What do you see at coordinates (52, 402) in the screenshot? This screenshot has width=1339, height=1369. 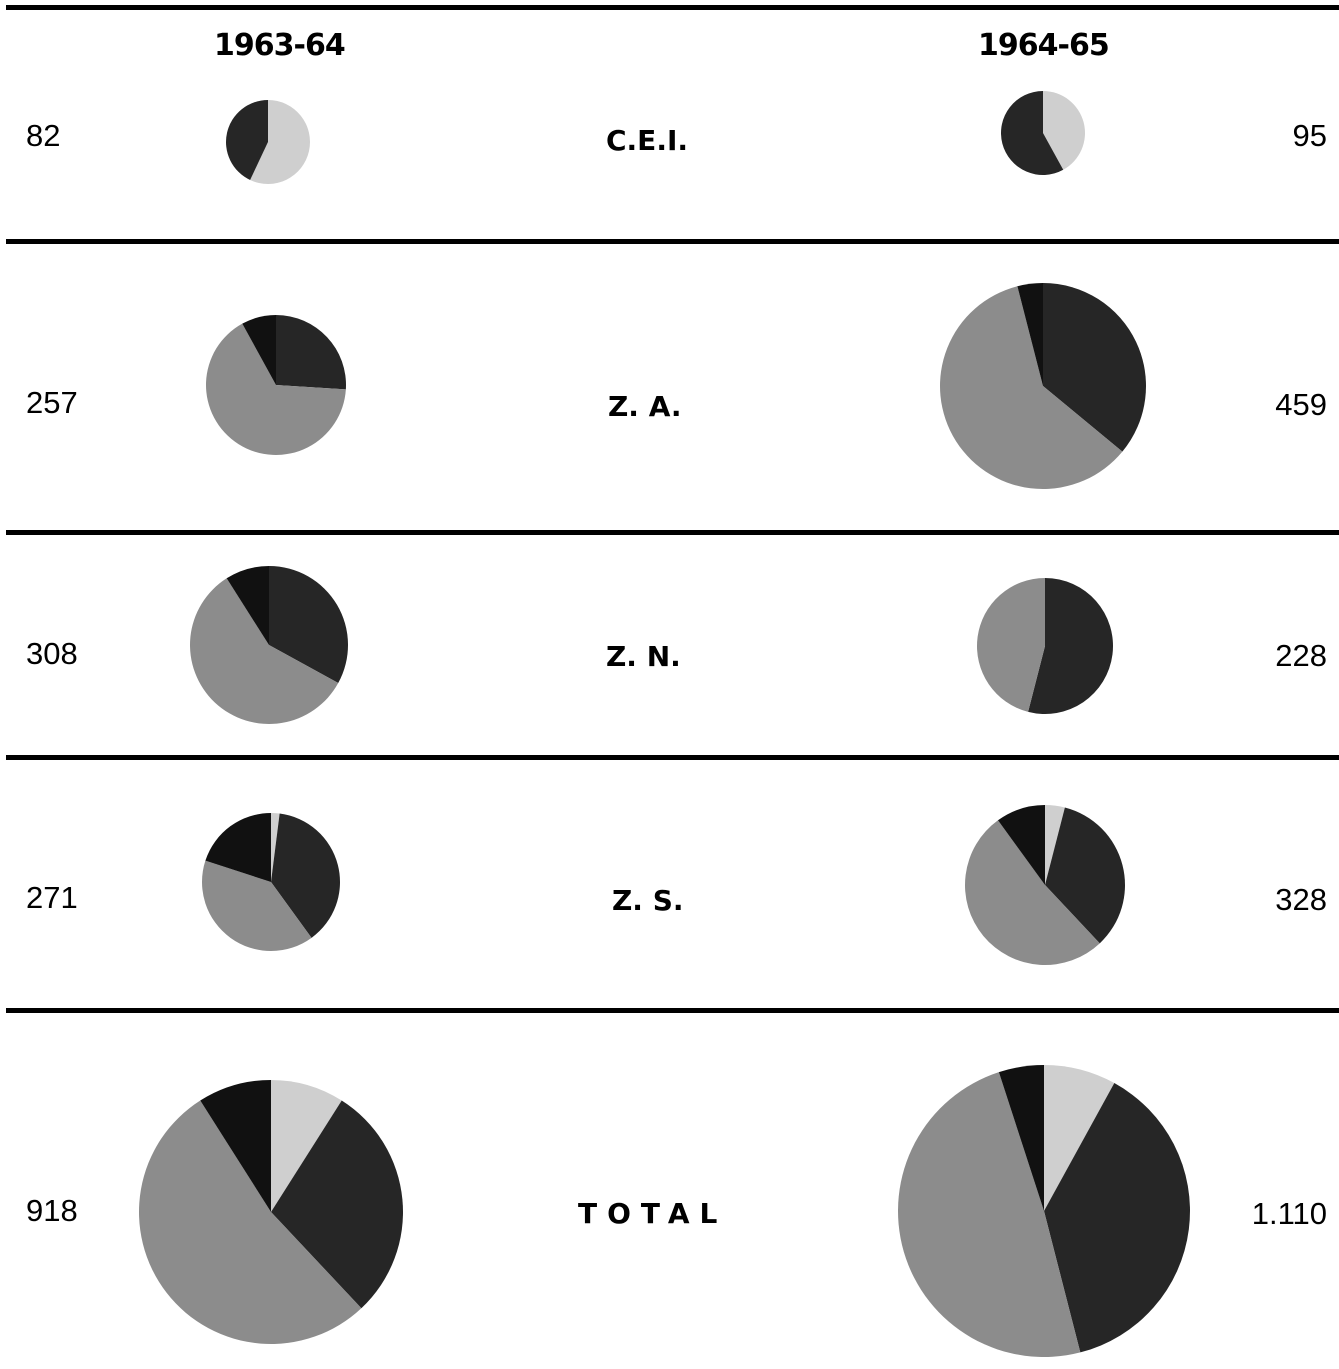 I see `value-1963-64-za: 257` at bounding box center [52, 402].